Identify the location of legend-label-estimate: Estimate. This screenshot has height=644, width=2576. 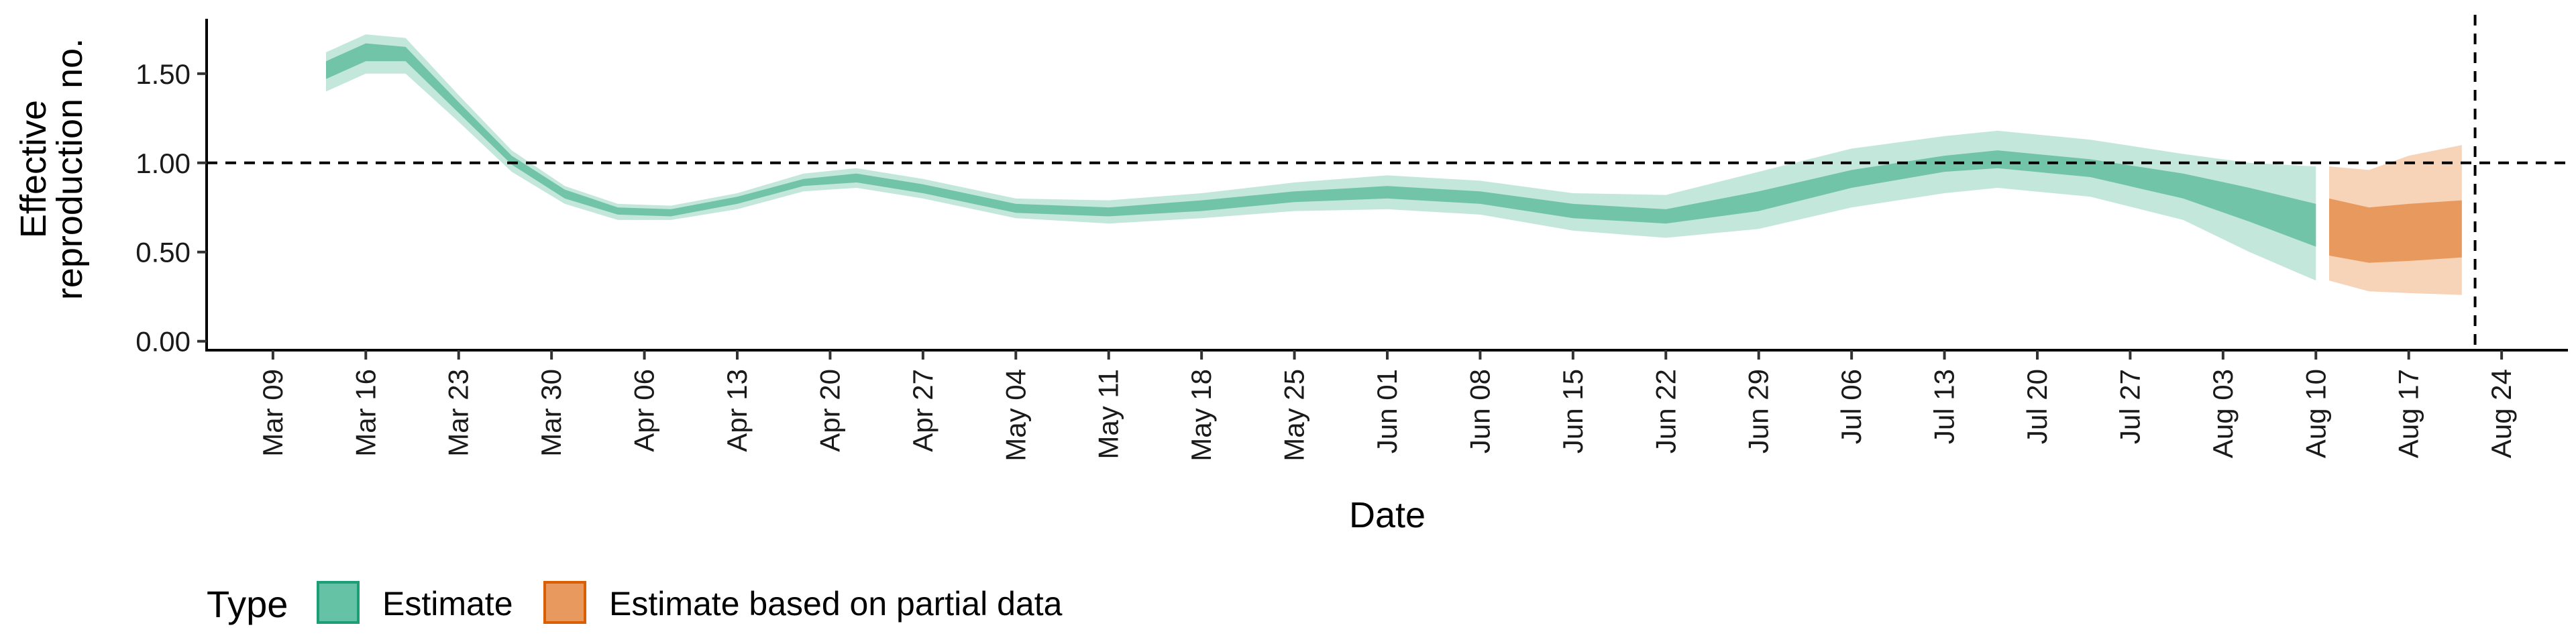
(447, 604).